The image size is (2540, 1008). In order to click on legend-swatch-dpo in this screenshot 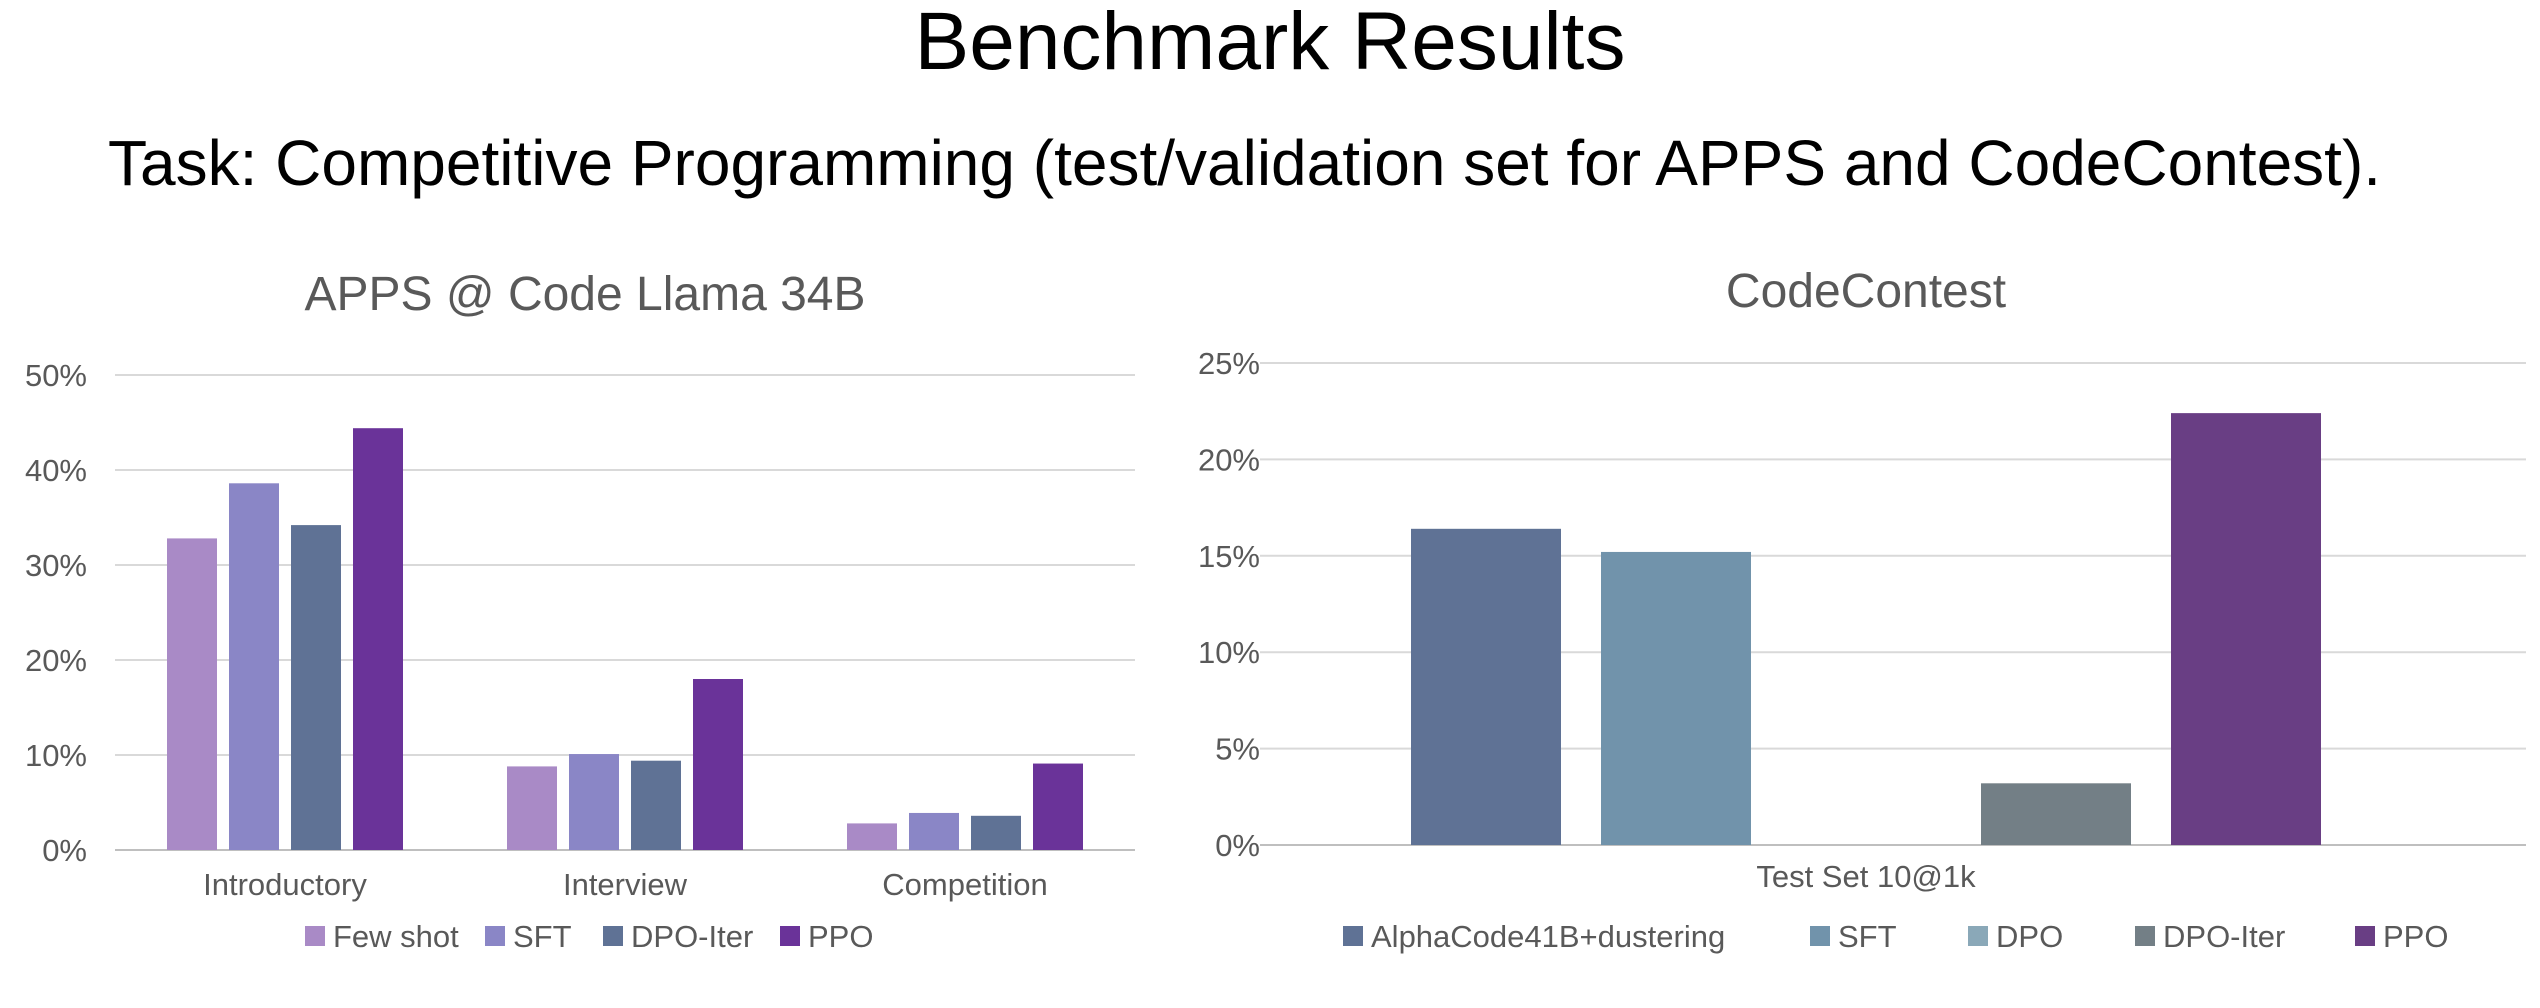, I will do `click(1978, 936)`.